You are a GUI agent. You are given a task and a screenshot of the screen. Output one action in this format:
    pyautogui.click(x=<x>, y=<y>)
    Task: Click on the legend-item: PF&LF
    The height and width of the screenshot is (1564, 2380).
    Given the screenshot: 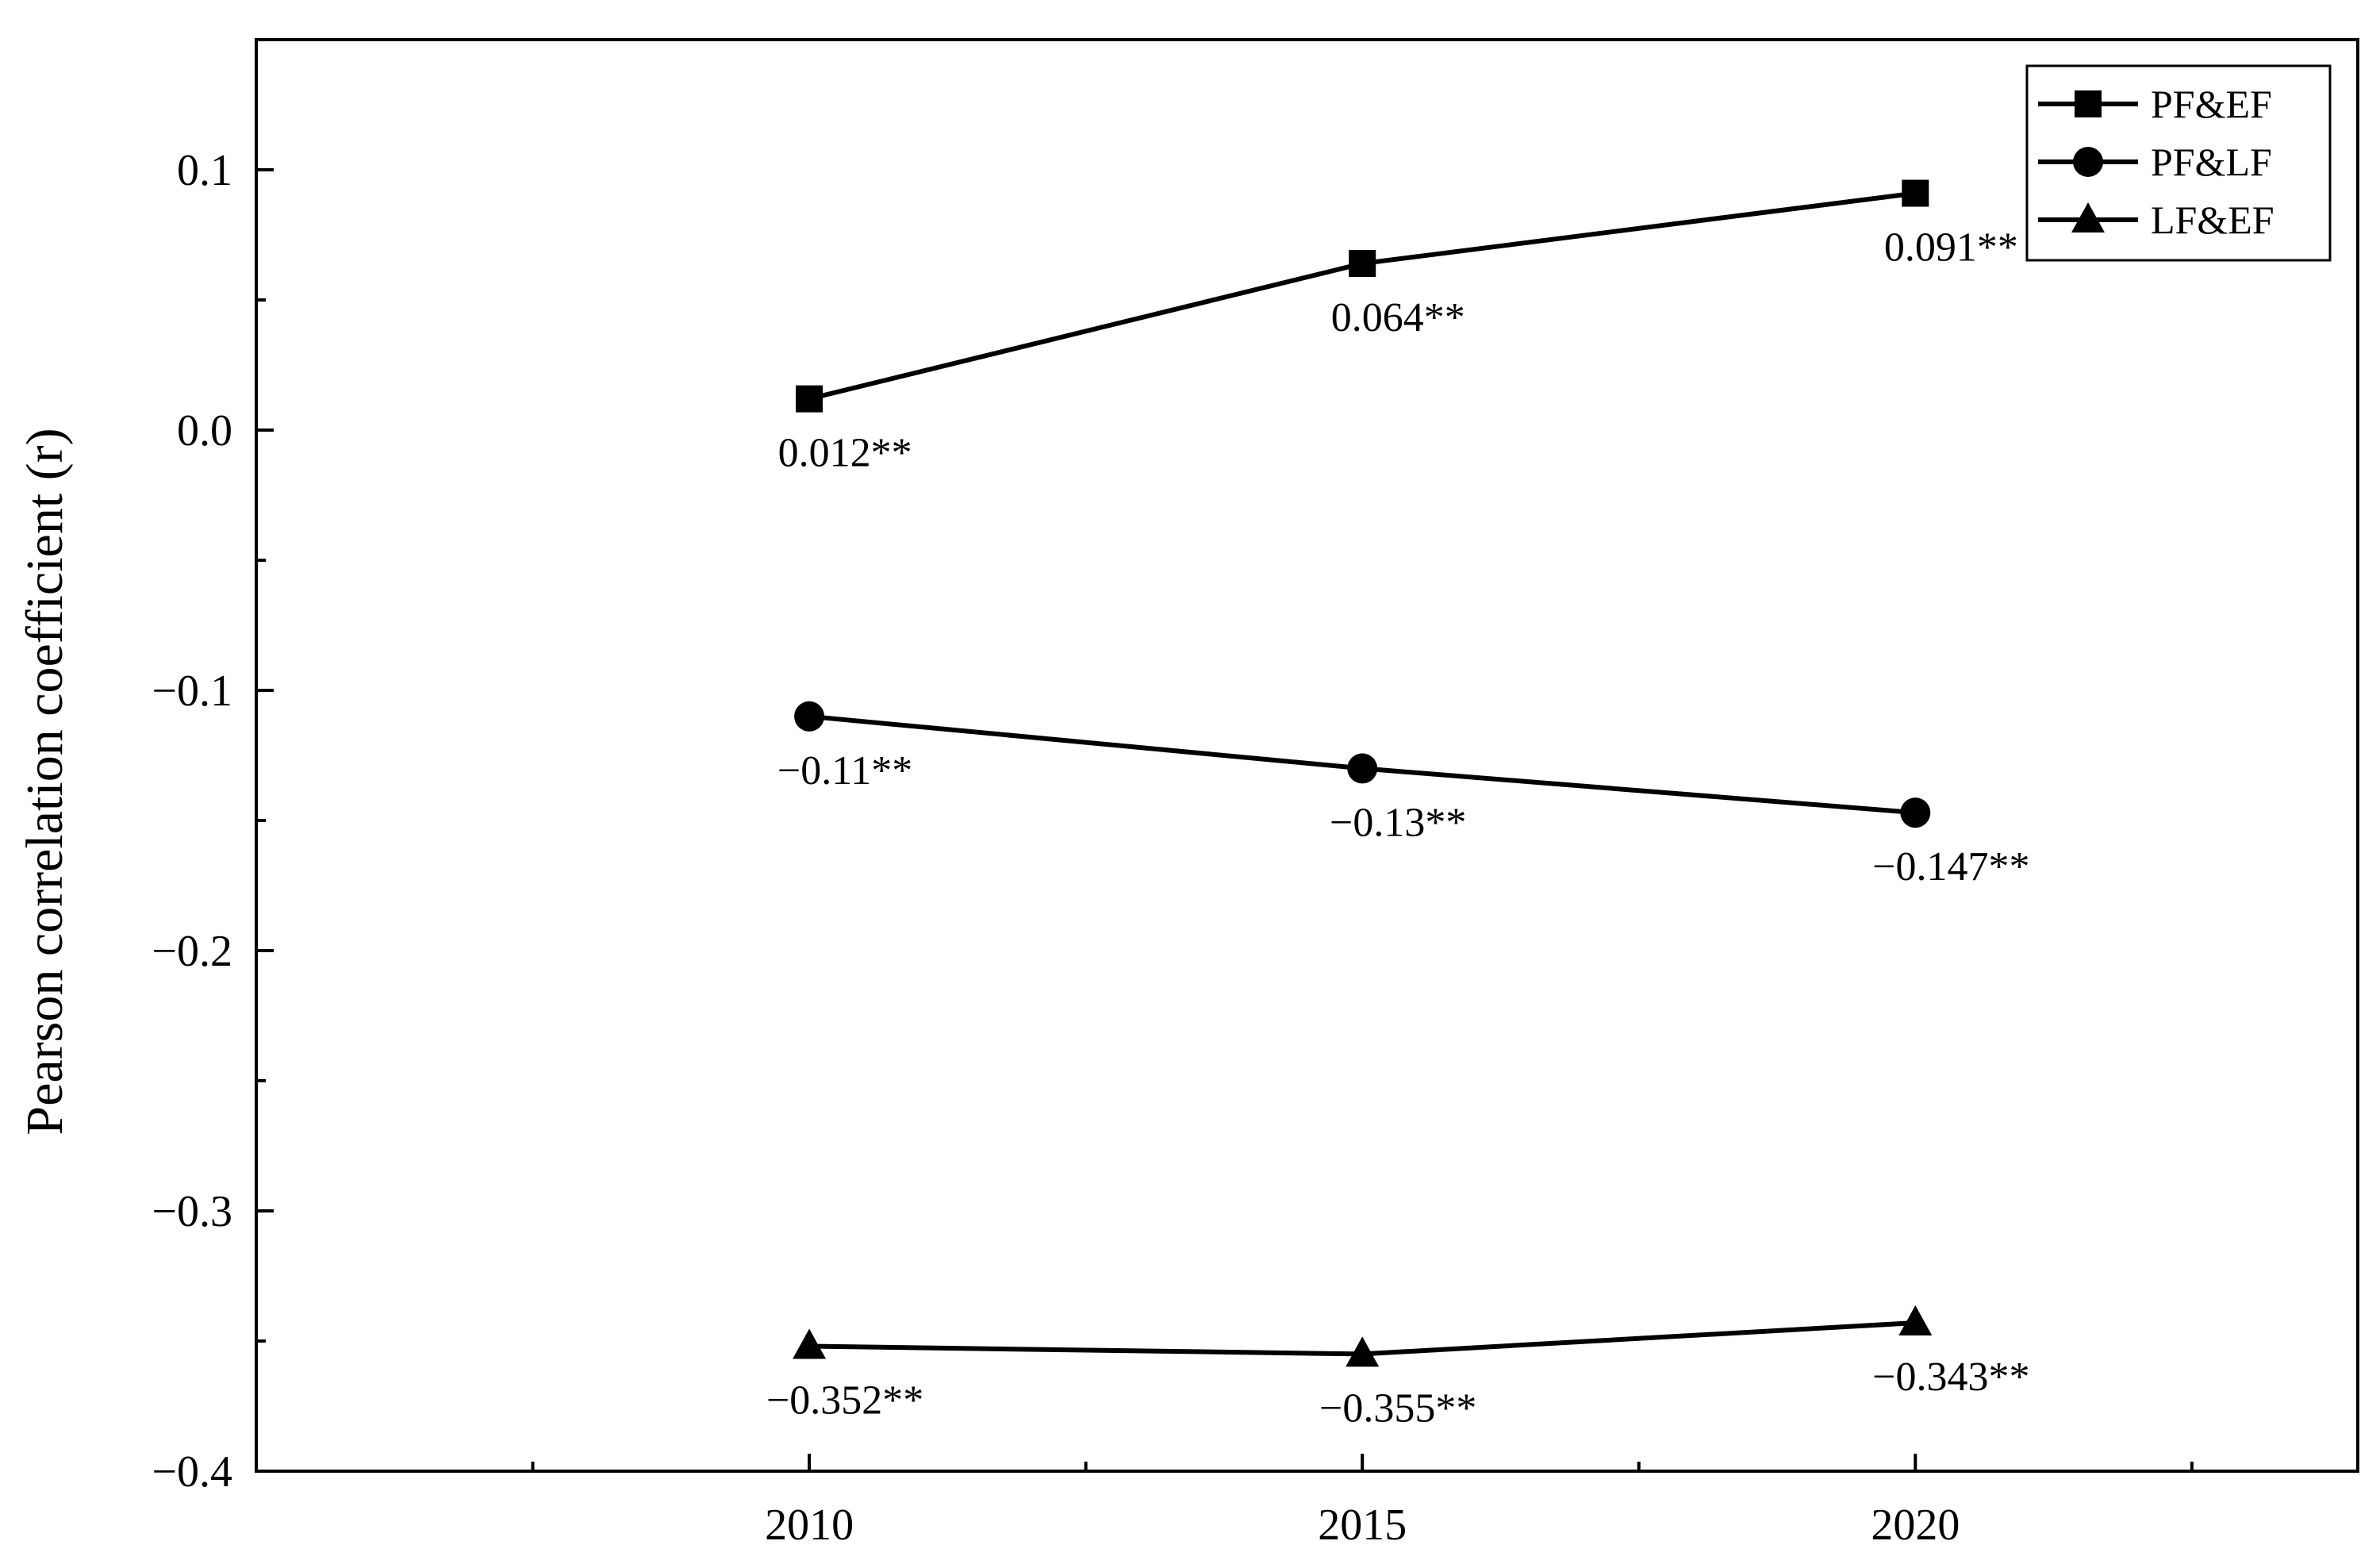 What is the action you would take?
    pyautogui.click(x=2155, y=162)
    